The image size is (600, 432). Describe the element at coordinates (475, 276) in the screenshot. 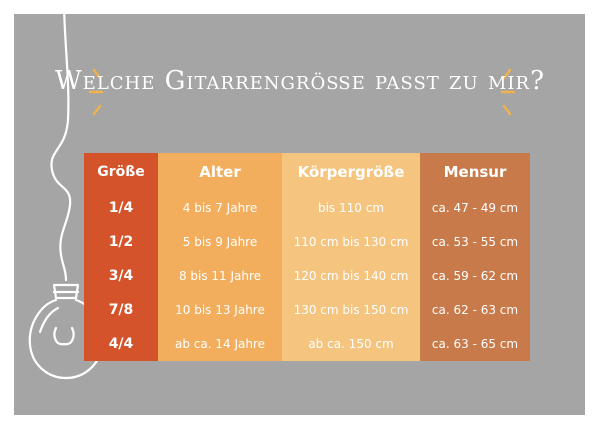

I see `cell-mensur: ca. 59 - 62 cm` at that location.